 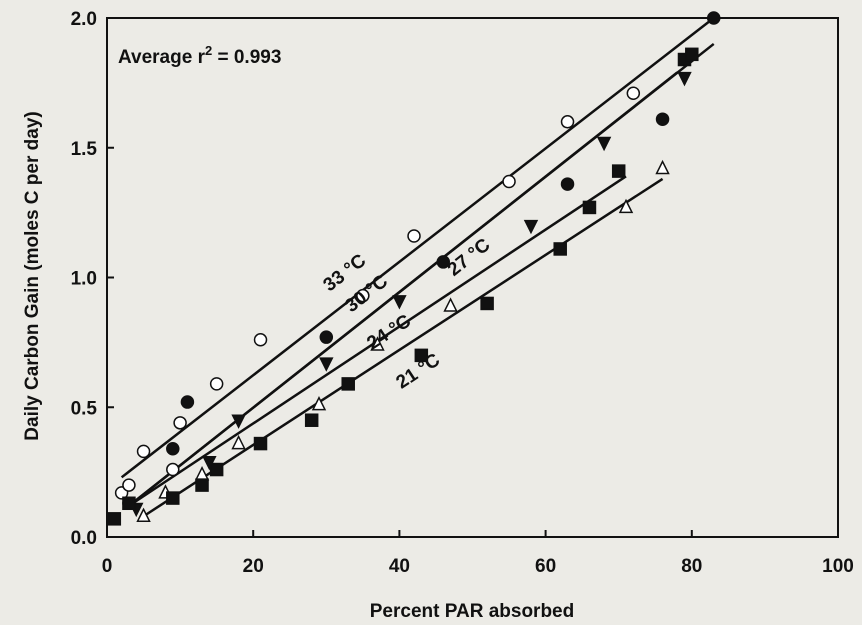 I want to click on x-tick-label: 80, so click(x=691, y=566).